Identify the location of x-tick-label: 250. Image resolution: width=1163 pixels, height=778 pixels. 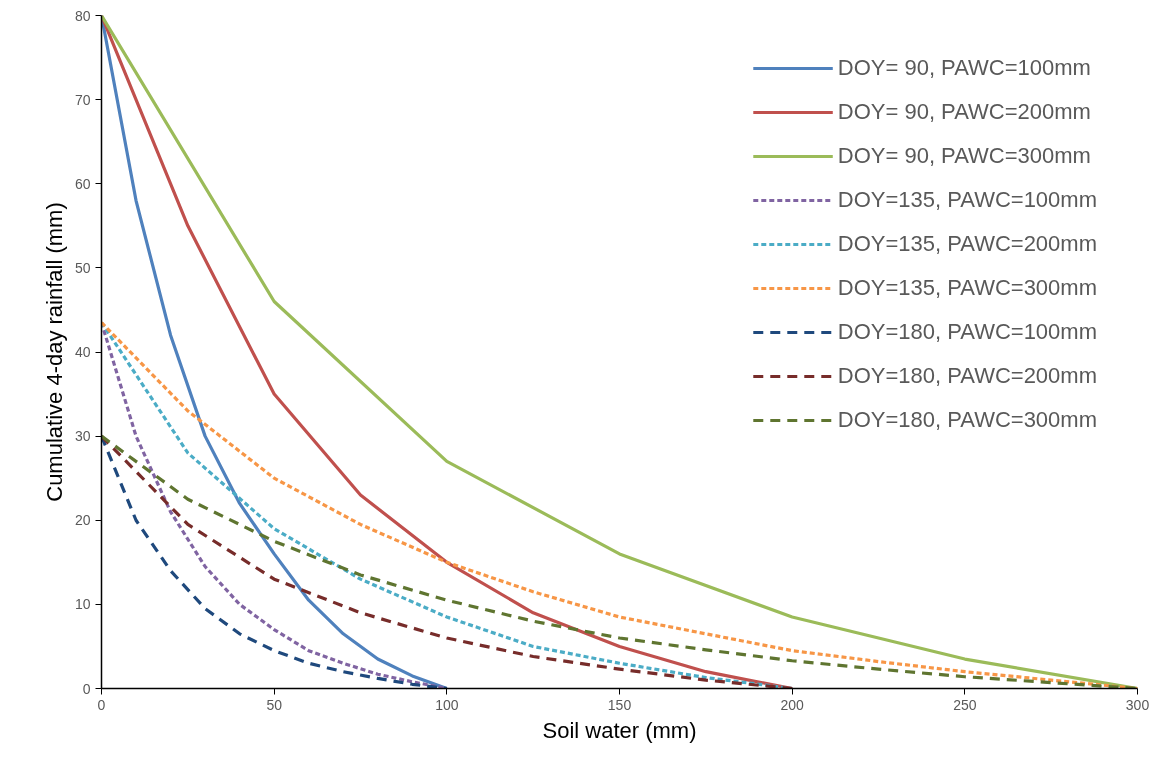
(965, 704).